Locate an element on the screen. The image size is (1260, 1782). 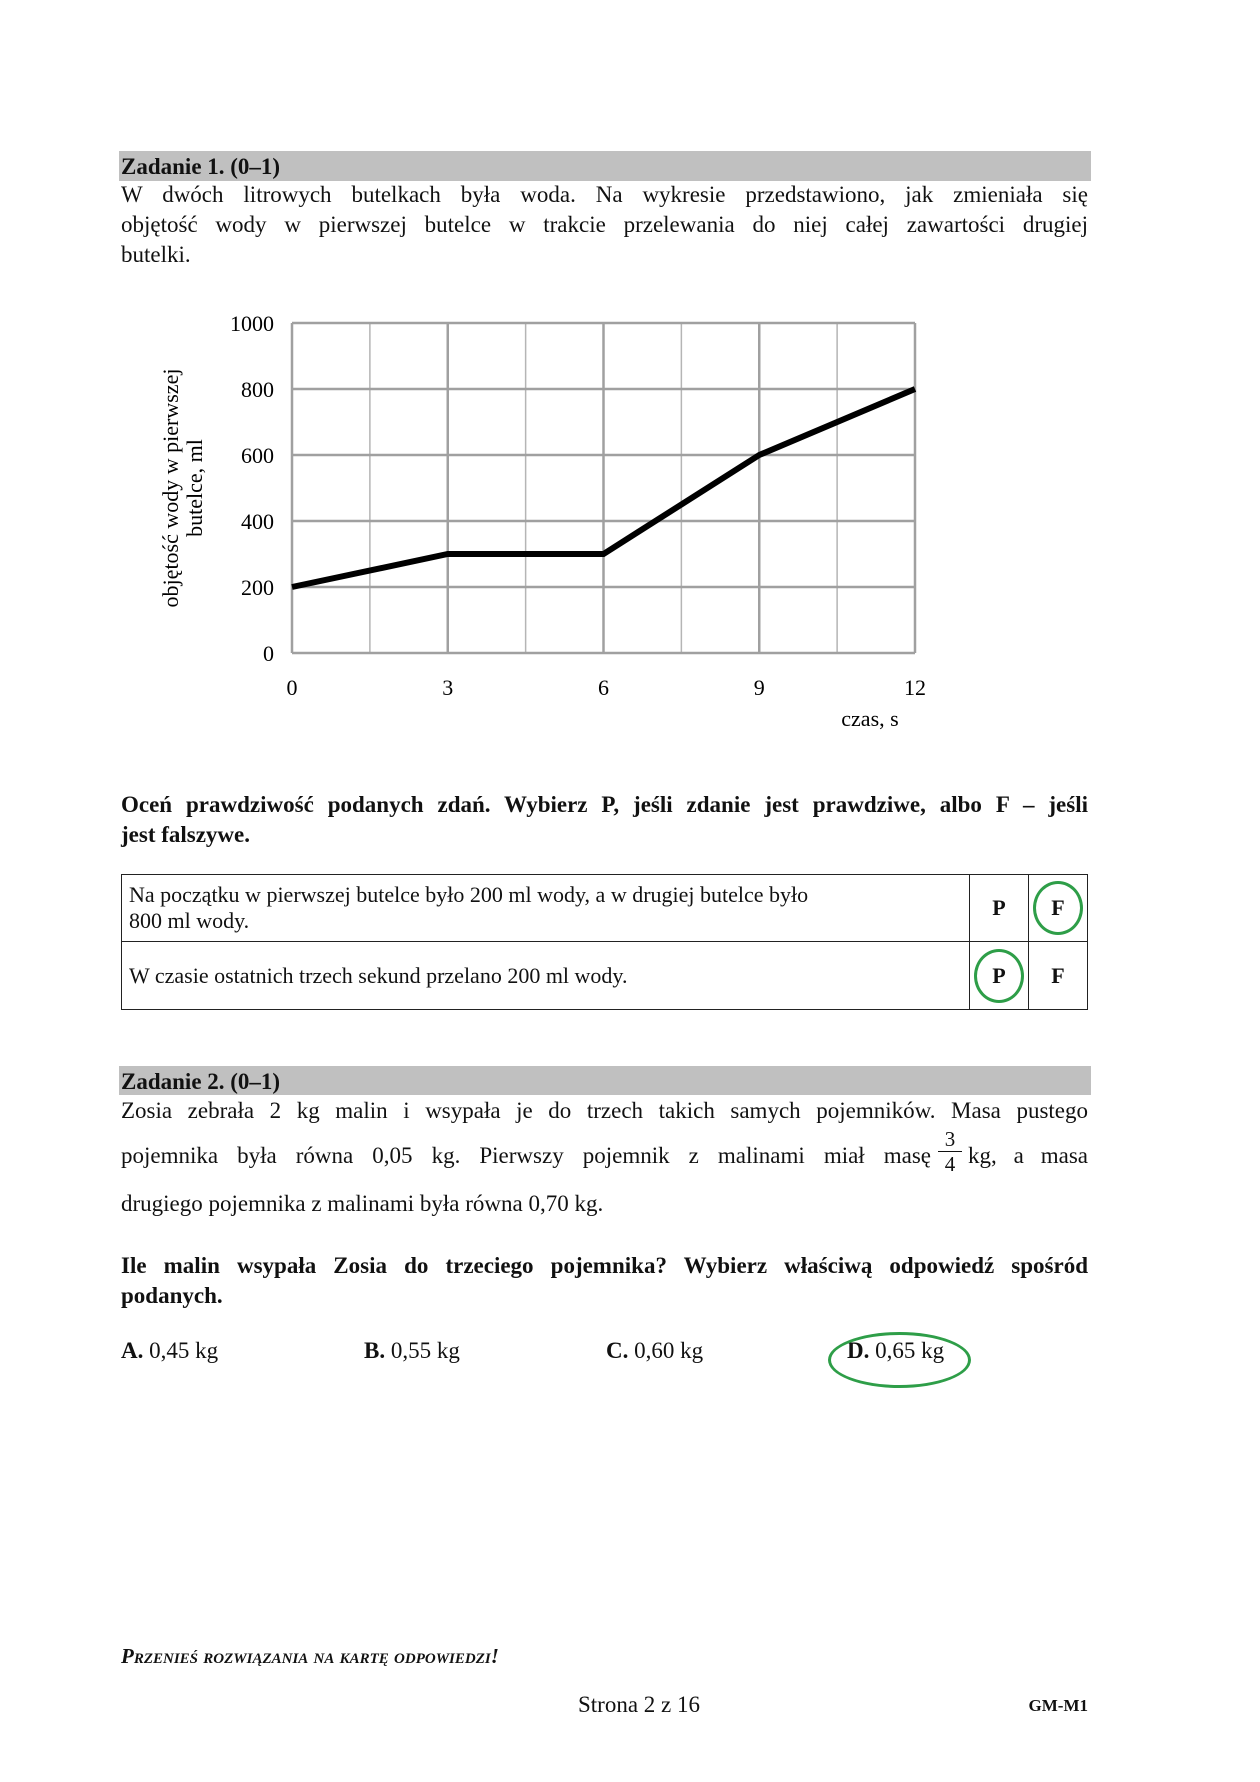
option-a: A. 0,45 kg is located at coordinates (169, 1351).